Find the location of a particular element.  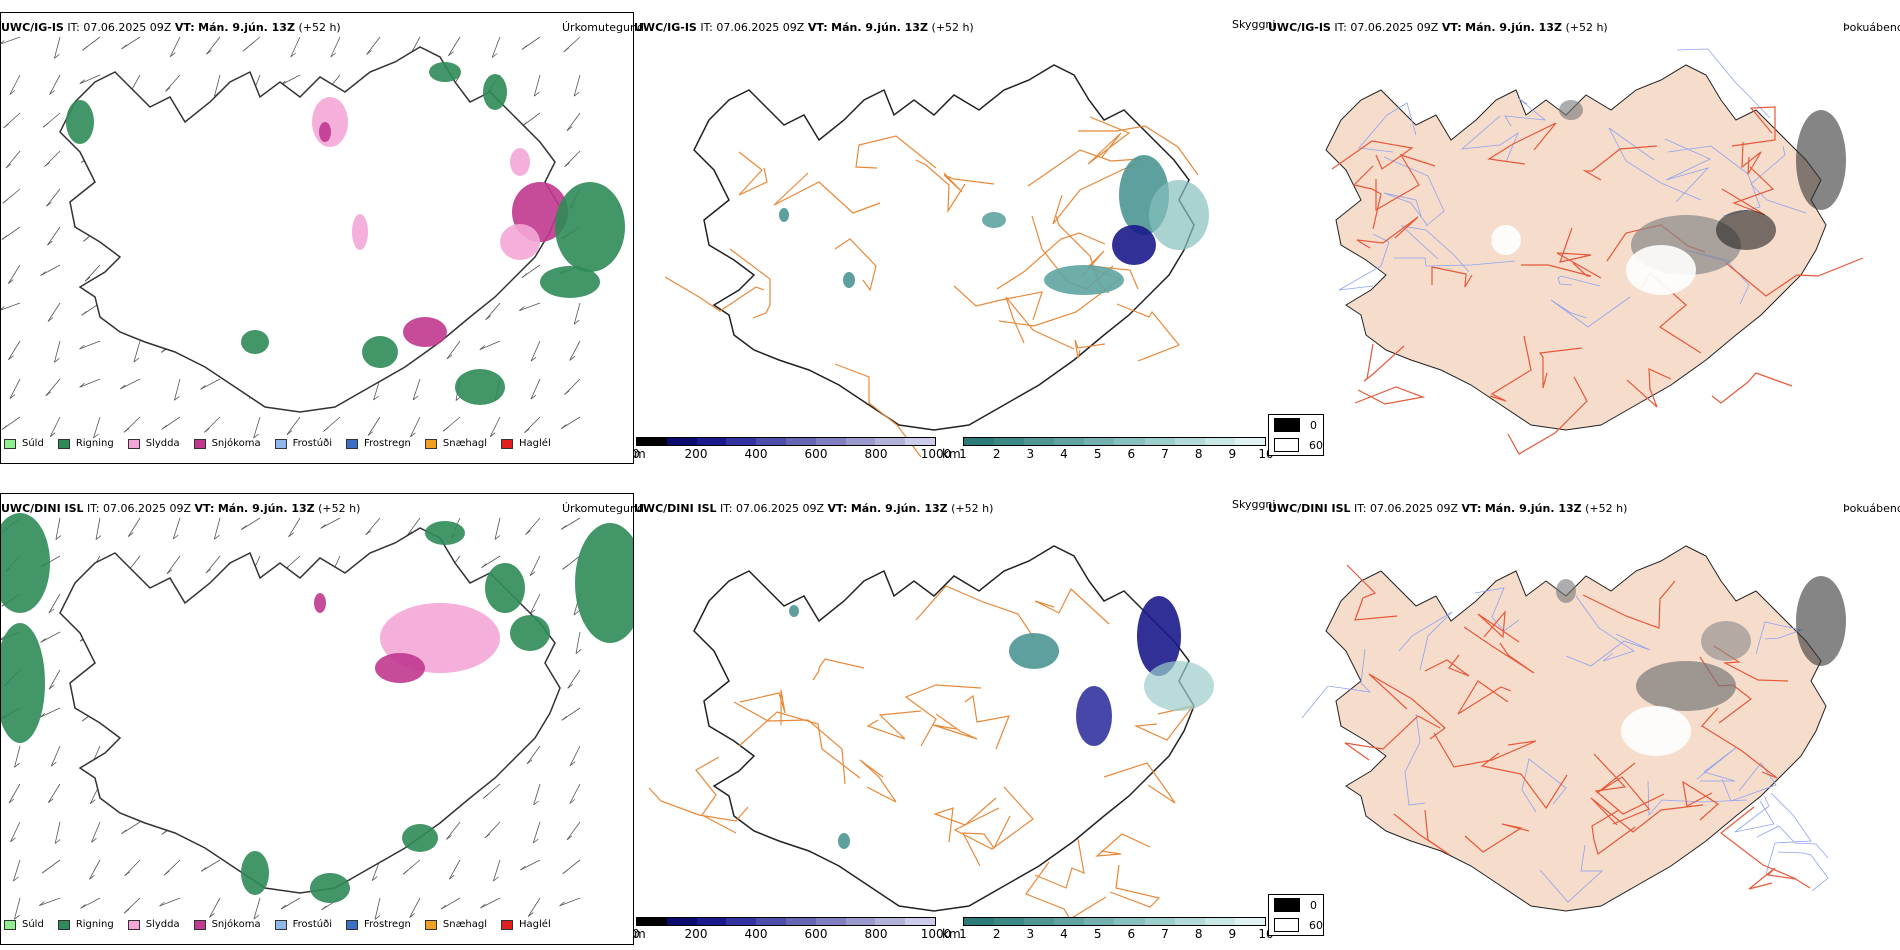

fog-legend-item: 0 is located at coordinates (1296, 425).